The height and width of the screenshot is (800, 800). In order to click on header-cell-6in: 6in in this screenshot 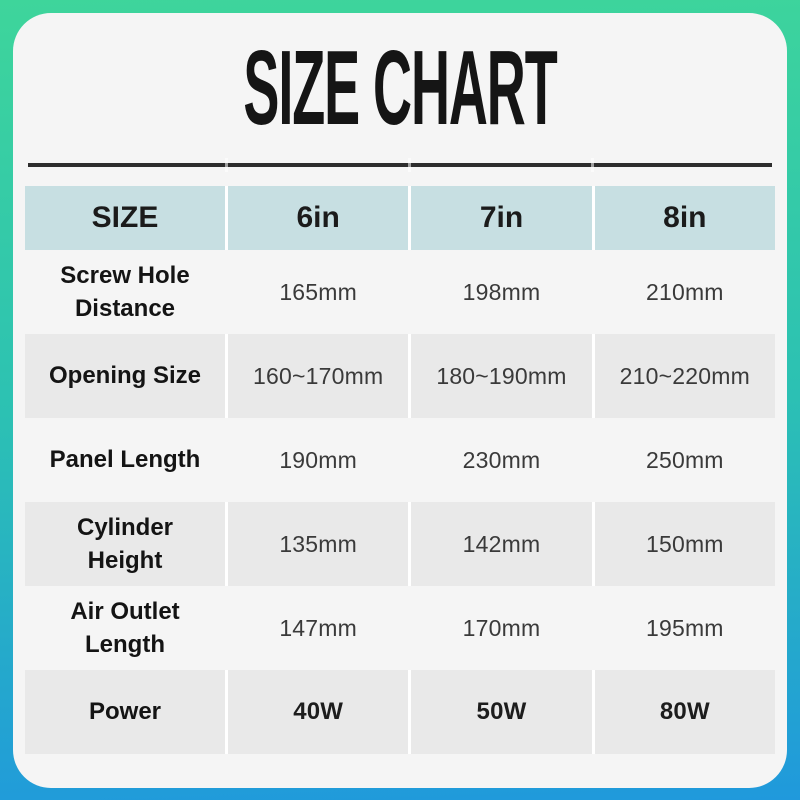, I will do `click(318, 218)`.